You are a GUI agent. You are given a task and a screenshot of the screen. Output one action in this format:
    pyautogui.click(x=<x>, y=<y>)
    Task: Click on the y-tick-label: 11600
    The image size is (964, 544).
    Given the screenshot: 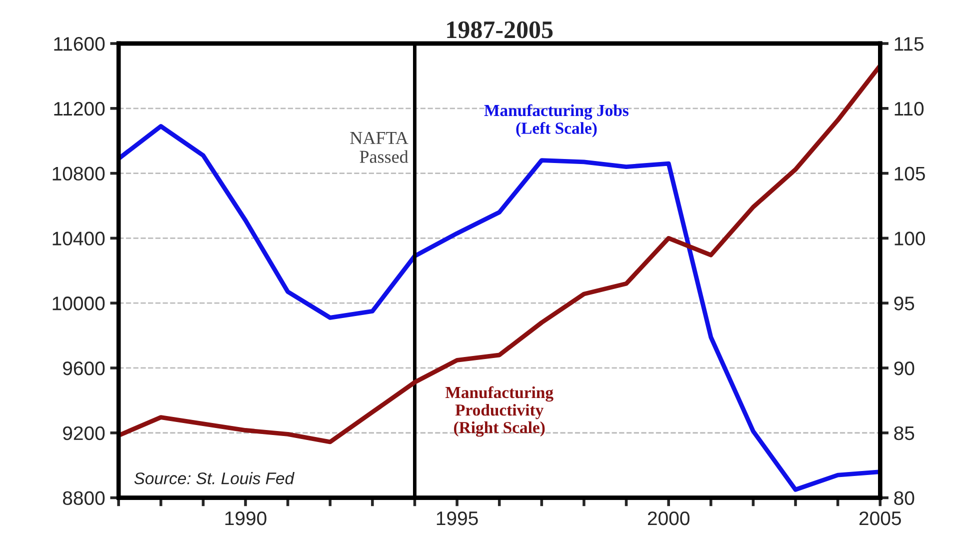 What is the action you would take?
    pyautogui.click(x=79, y=43)
    